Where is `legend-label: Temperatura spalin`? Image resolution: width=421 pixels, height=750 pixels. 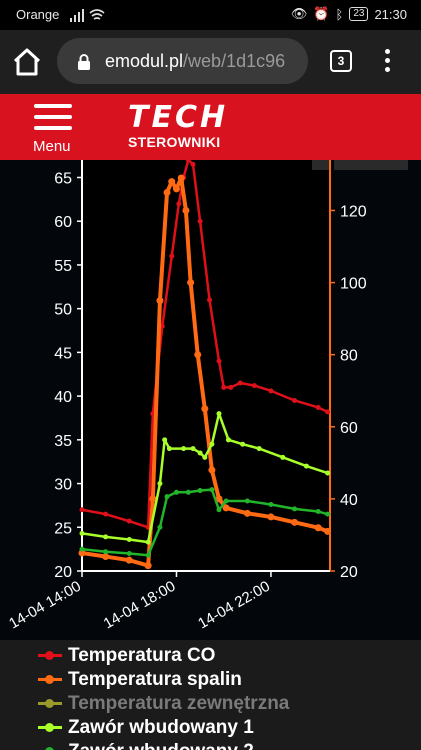 legend-label: Temperatura spalin is located at coordinates (155, 679).